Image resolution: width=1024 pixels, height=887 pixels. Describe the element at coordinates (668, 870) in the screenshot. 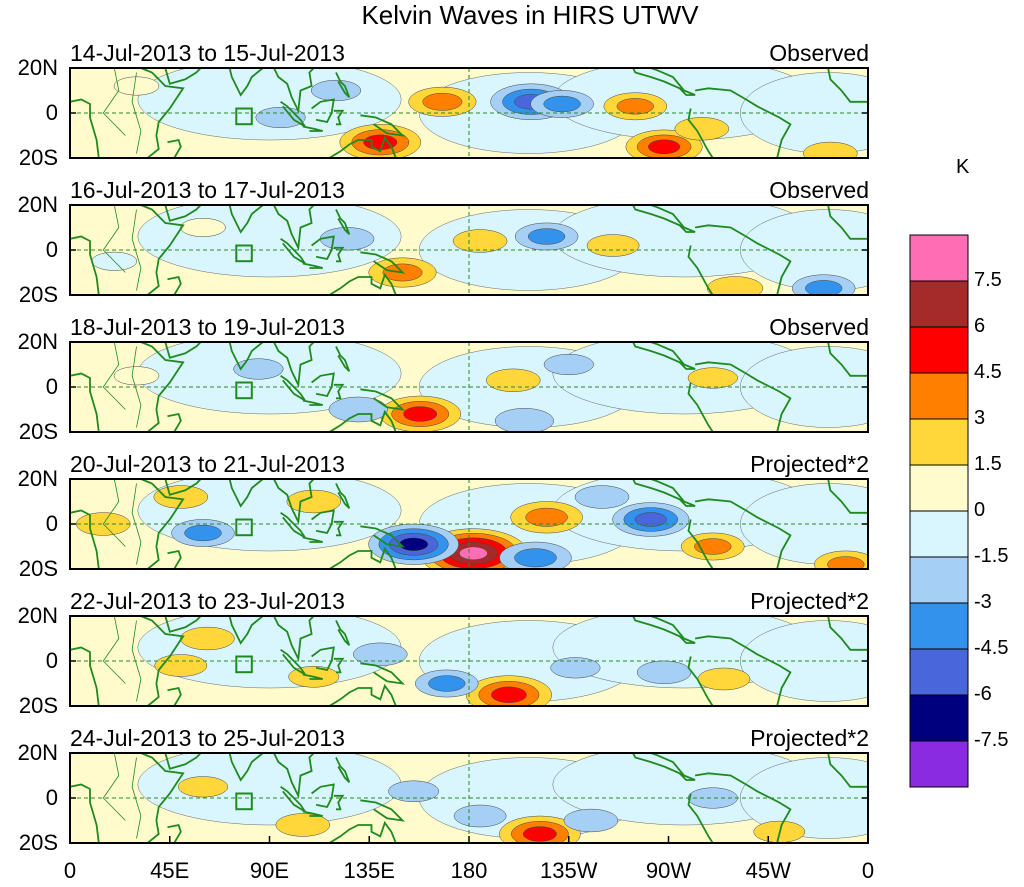

I see `x-tick-label: 90W` at that location.